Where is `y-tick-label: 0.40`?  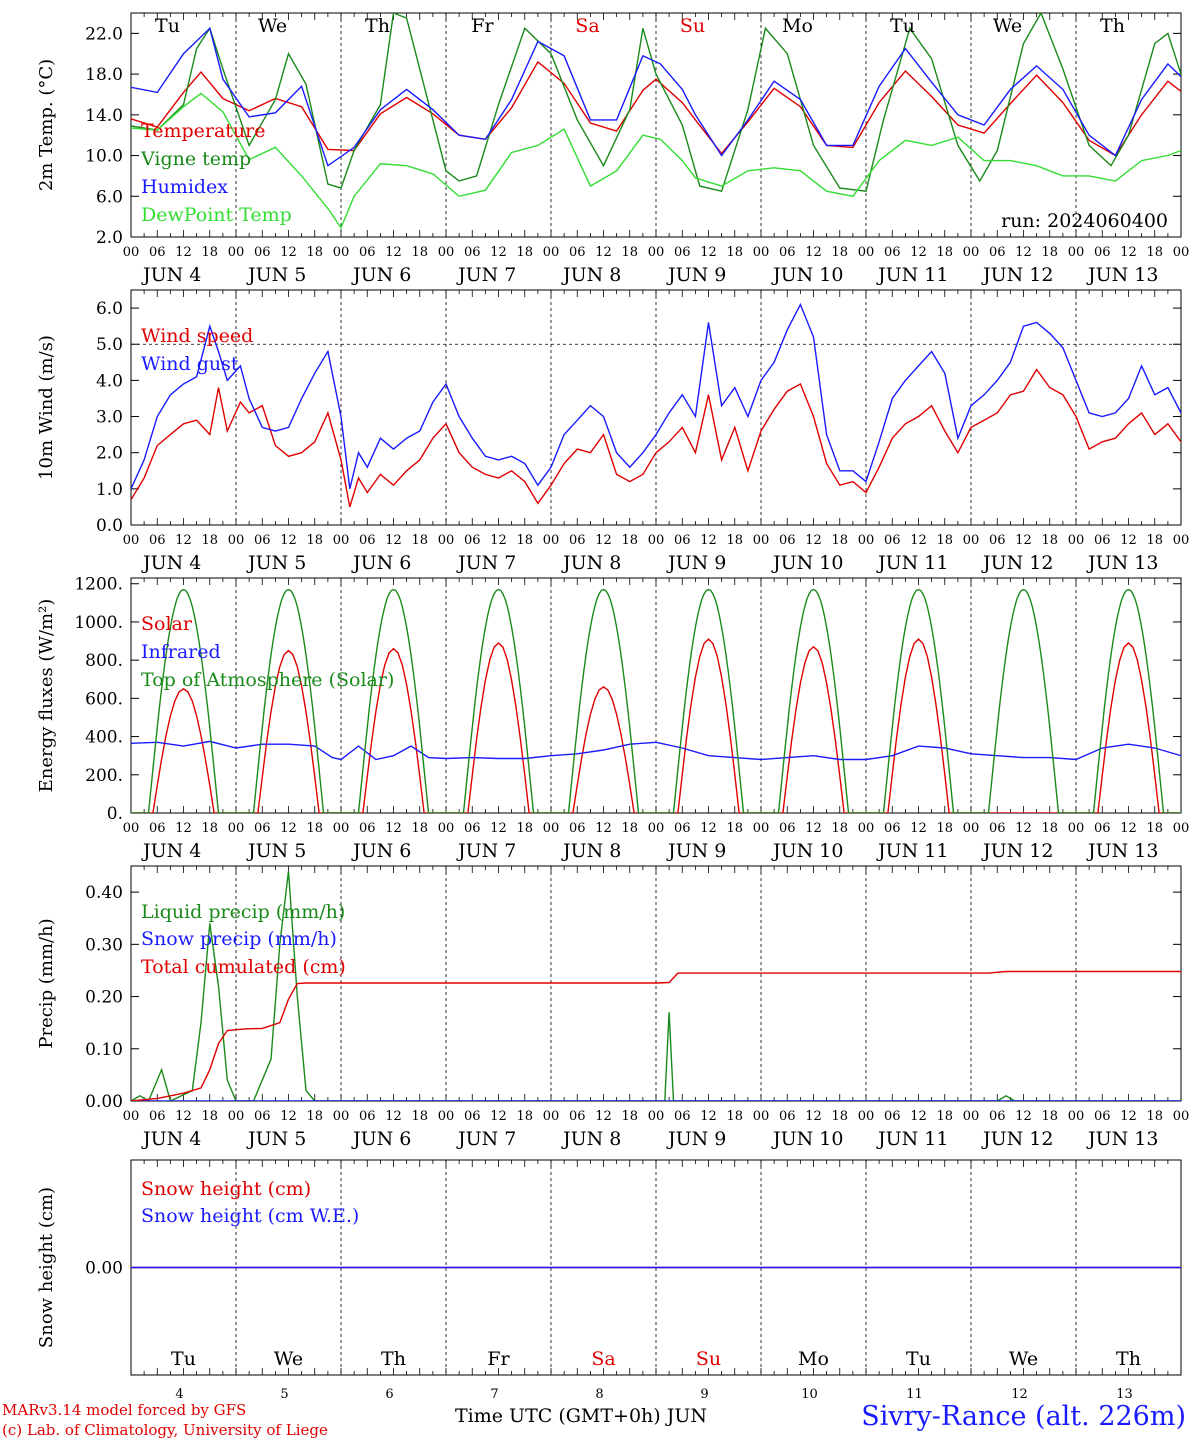 y-tick-label: 0.40 is located at coordinates (104, 893).